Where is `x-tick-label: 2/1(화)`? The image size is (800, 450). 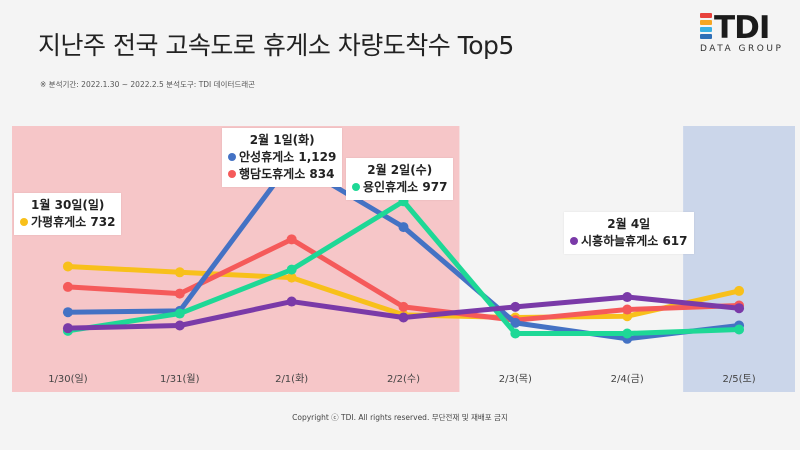
x-tick-label: 2/1(화) is located at coordinates (291, 379).